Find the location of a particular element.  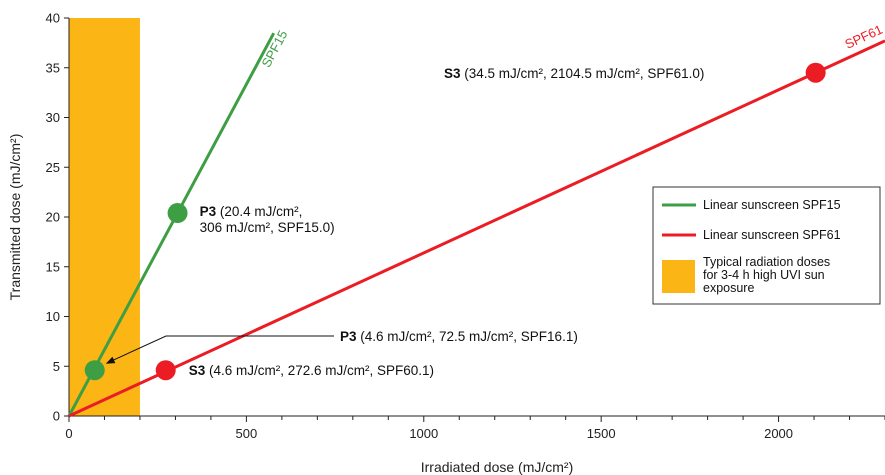

data-point-p3-high is located at coordinates (177, 213).